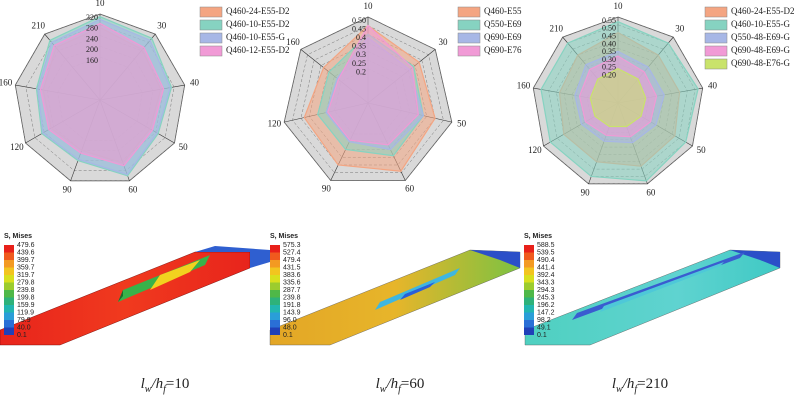  I want to click on colorbar-label: 527.4, so click(292, 252).